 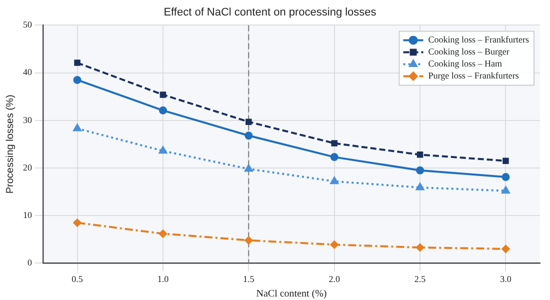 What do you see at coordinates (27, 167) in the screenshot?
I see `y-tick-label: 20` at bounding box center [27, 167].